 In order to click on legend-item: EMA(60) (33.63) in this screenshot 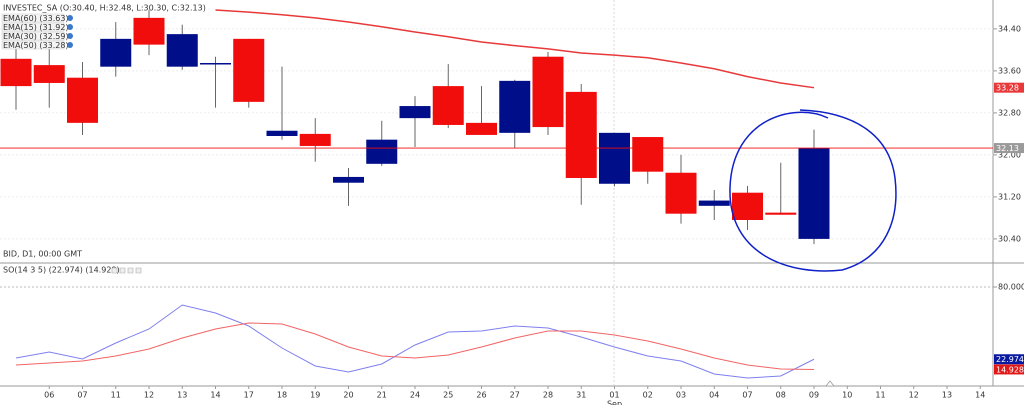, I will do `click(36, 18)`.